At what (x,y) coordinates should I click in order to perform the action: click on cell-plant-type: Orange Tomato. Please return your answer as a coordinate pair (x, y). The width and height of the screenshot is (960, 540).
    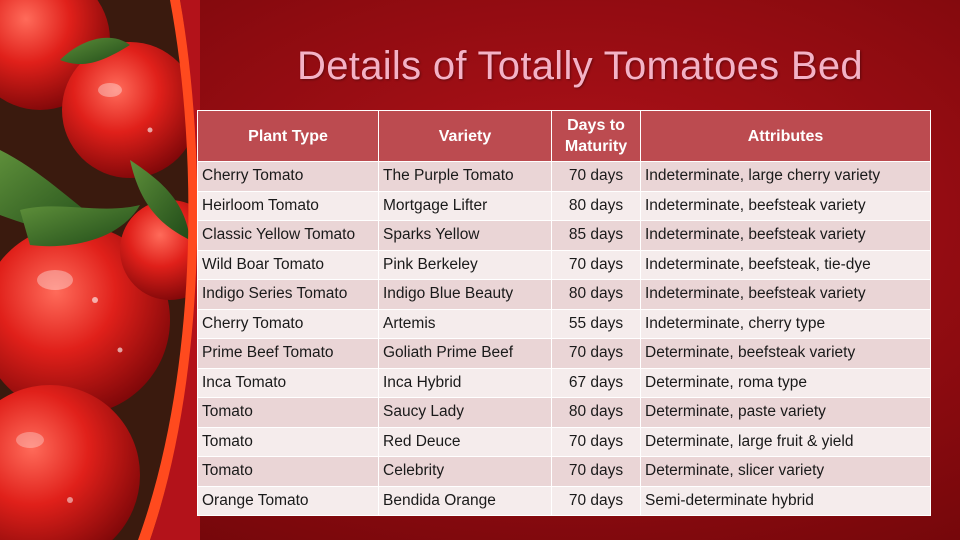
    Looking at the image, I should click on (288, 500).